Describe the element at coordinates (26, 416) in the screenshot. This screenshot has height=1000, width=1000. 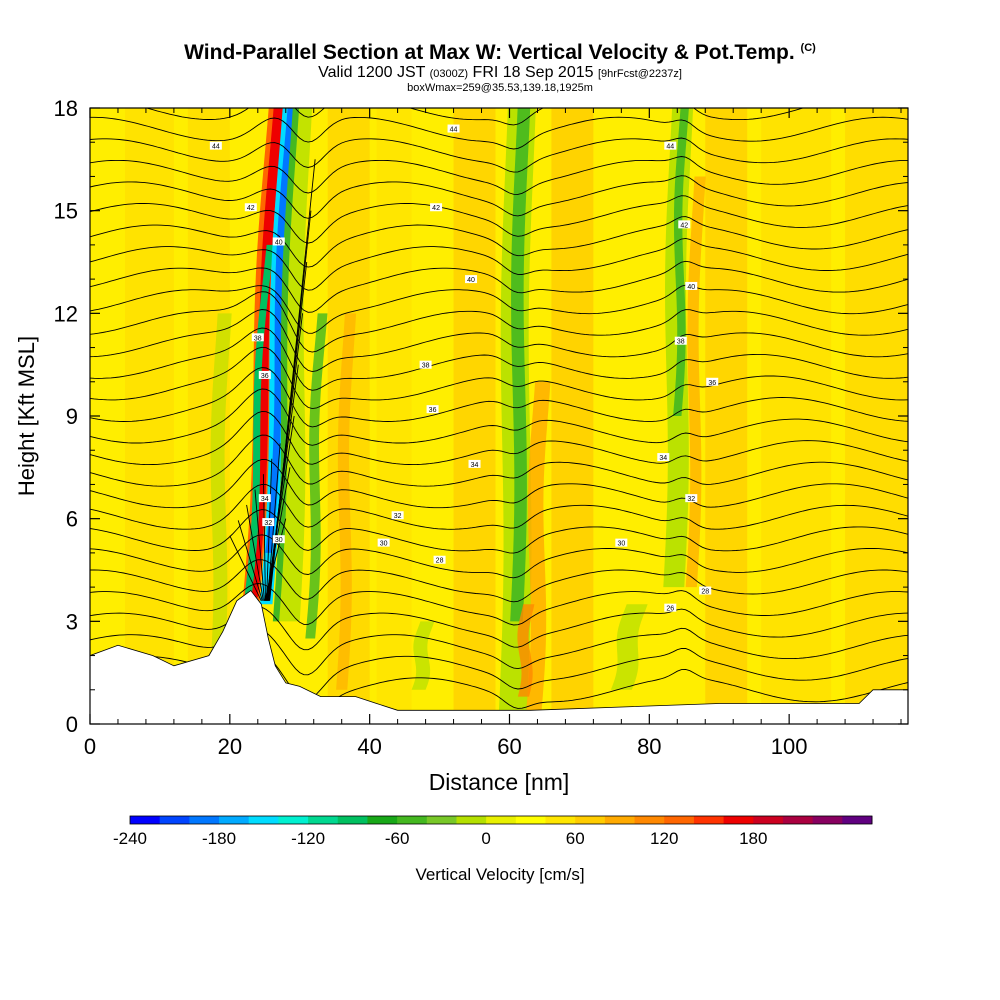
I see `y-axis-label: Height [Kft MSL]` at that location.